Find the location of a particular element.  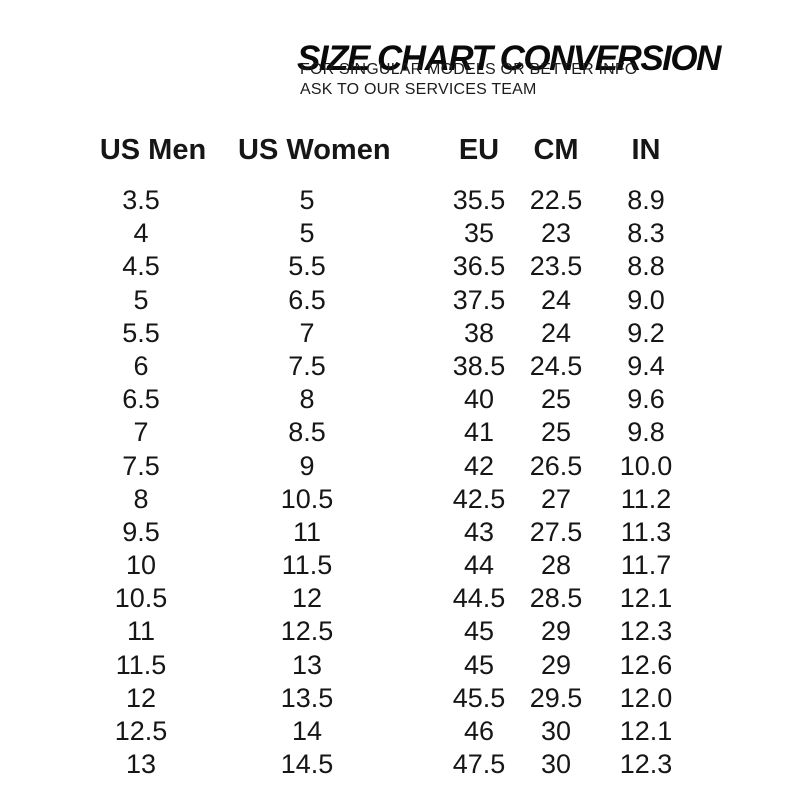

table-cell: 13.5 is located at coordinates (307, 697).